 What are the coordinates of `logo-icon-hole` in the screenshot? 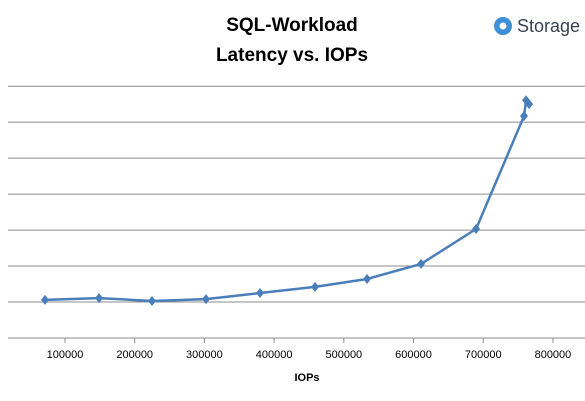 It's located at (503, 26).